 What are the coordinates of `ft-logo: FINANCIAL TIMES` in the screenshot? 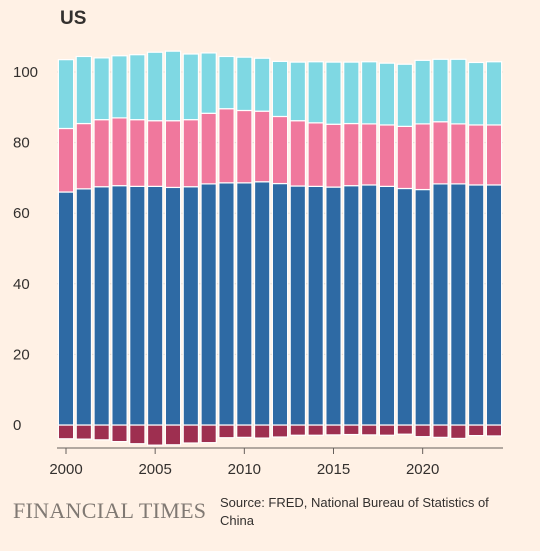 It's located at (110, 510).